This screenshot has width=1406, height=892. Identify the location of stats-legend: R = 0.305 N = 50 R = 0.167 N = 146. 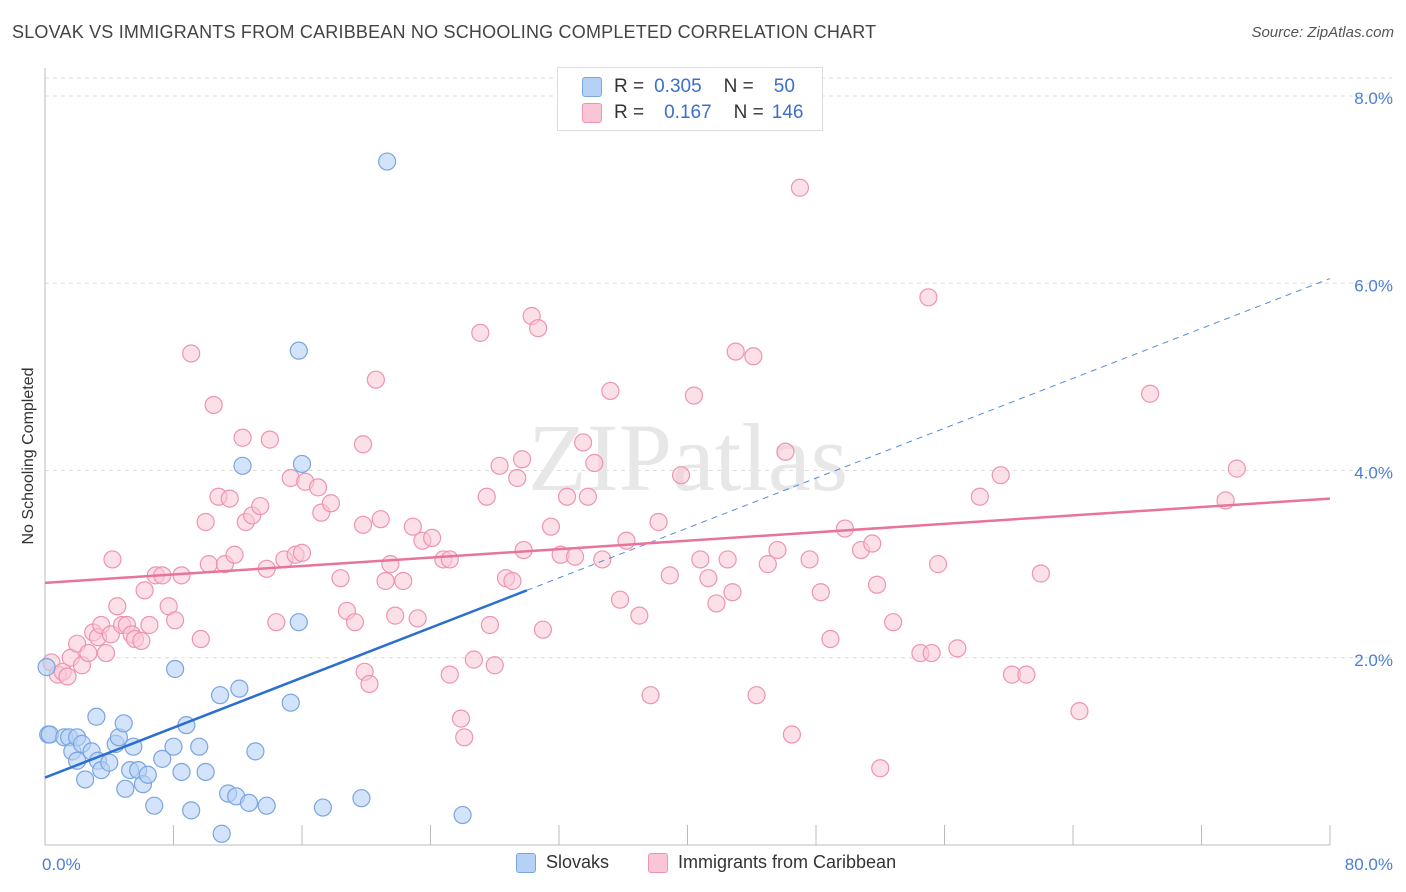
(690, 99).